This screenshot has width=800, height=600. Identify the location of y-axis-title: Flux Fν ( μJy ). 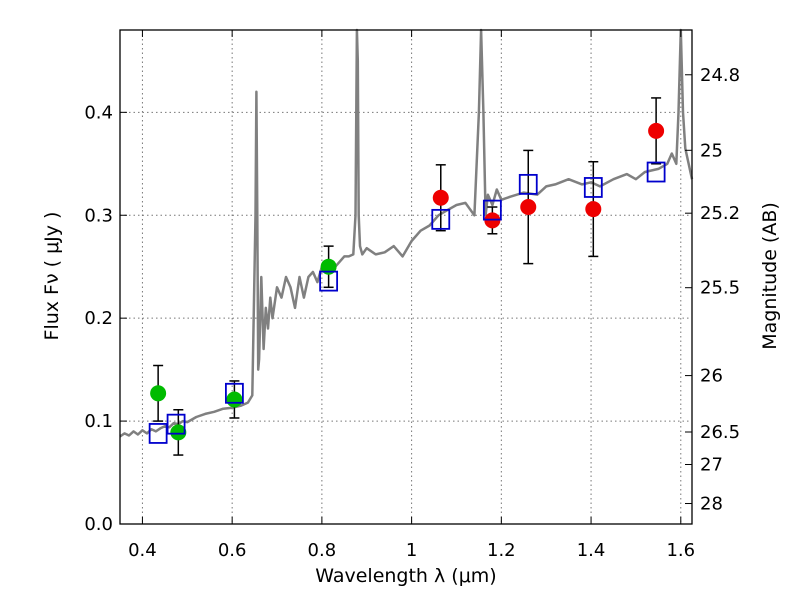
(52, 276).